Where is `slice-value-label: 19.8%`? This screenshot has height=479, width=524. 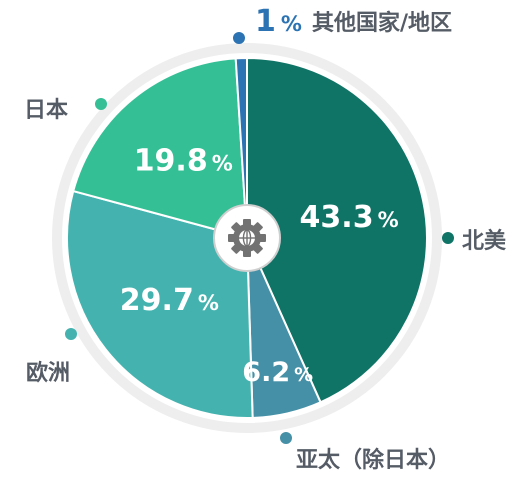
slice-value-label: 19.8% is located at coordinates (183, 161).